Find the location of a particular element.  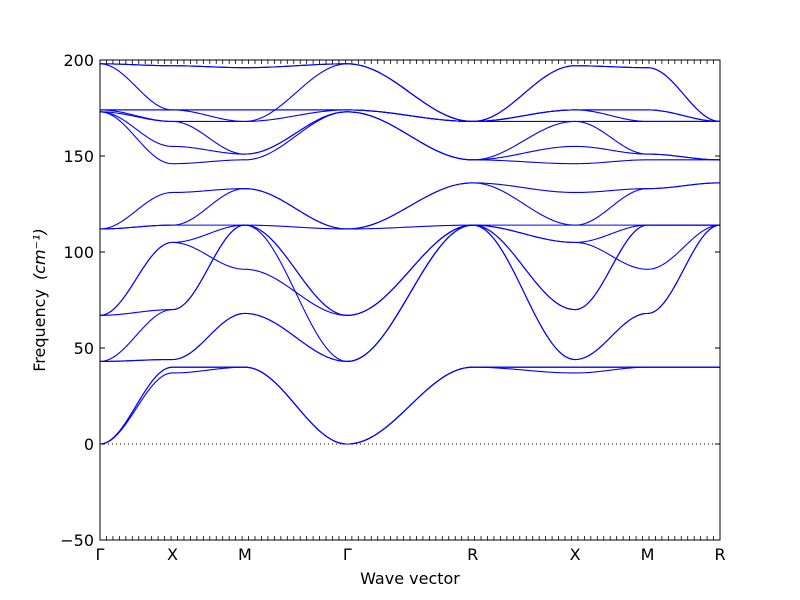

y-tick-label: 100 is located at coordinates (78, 252).